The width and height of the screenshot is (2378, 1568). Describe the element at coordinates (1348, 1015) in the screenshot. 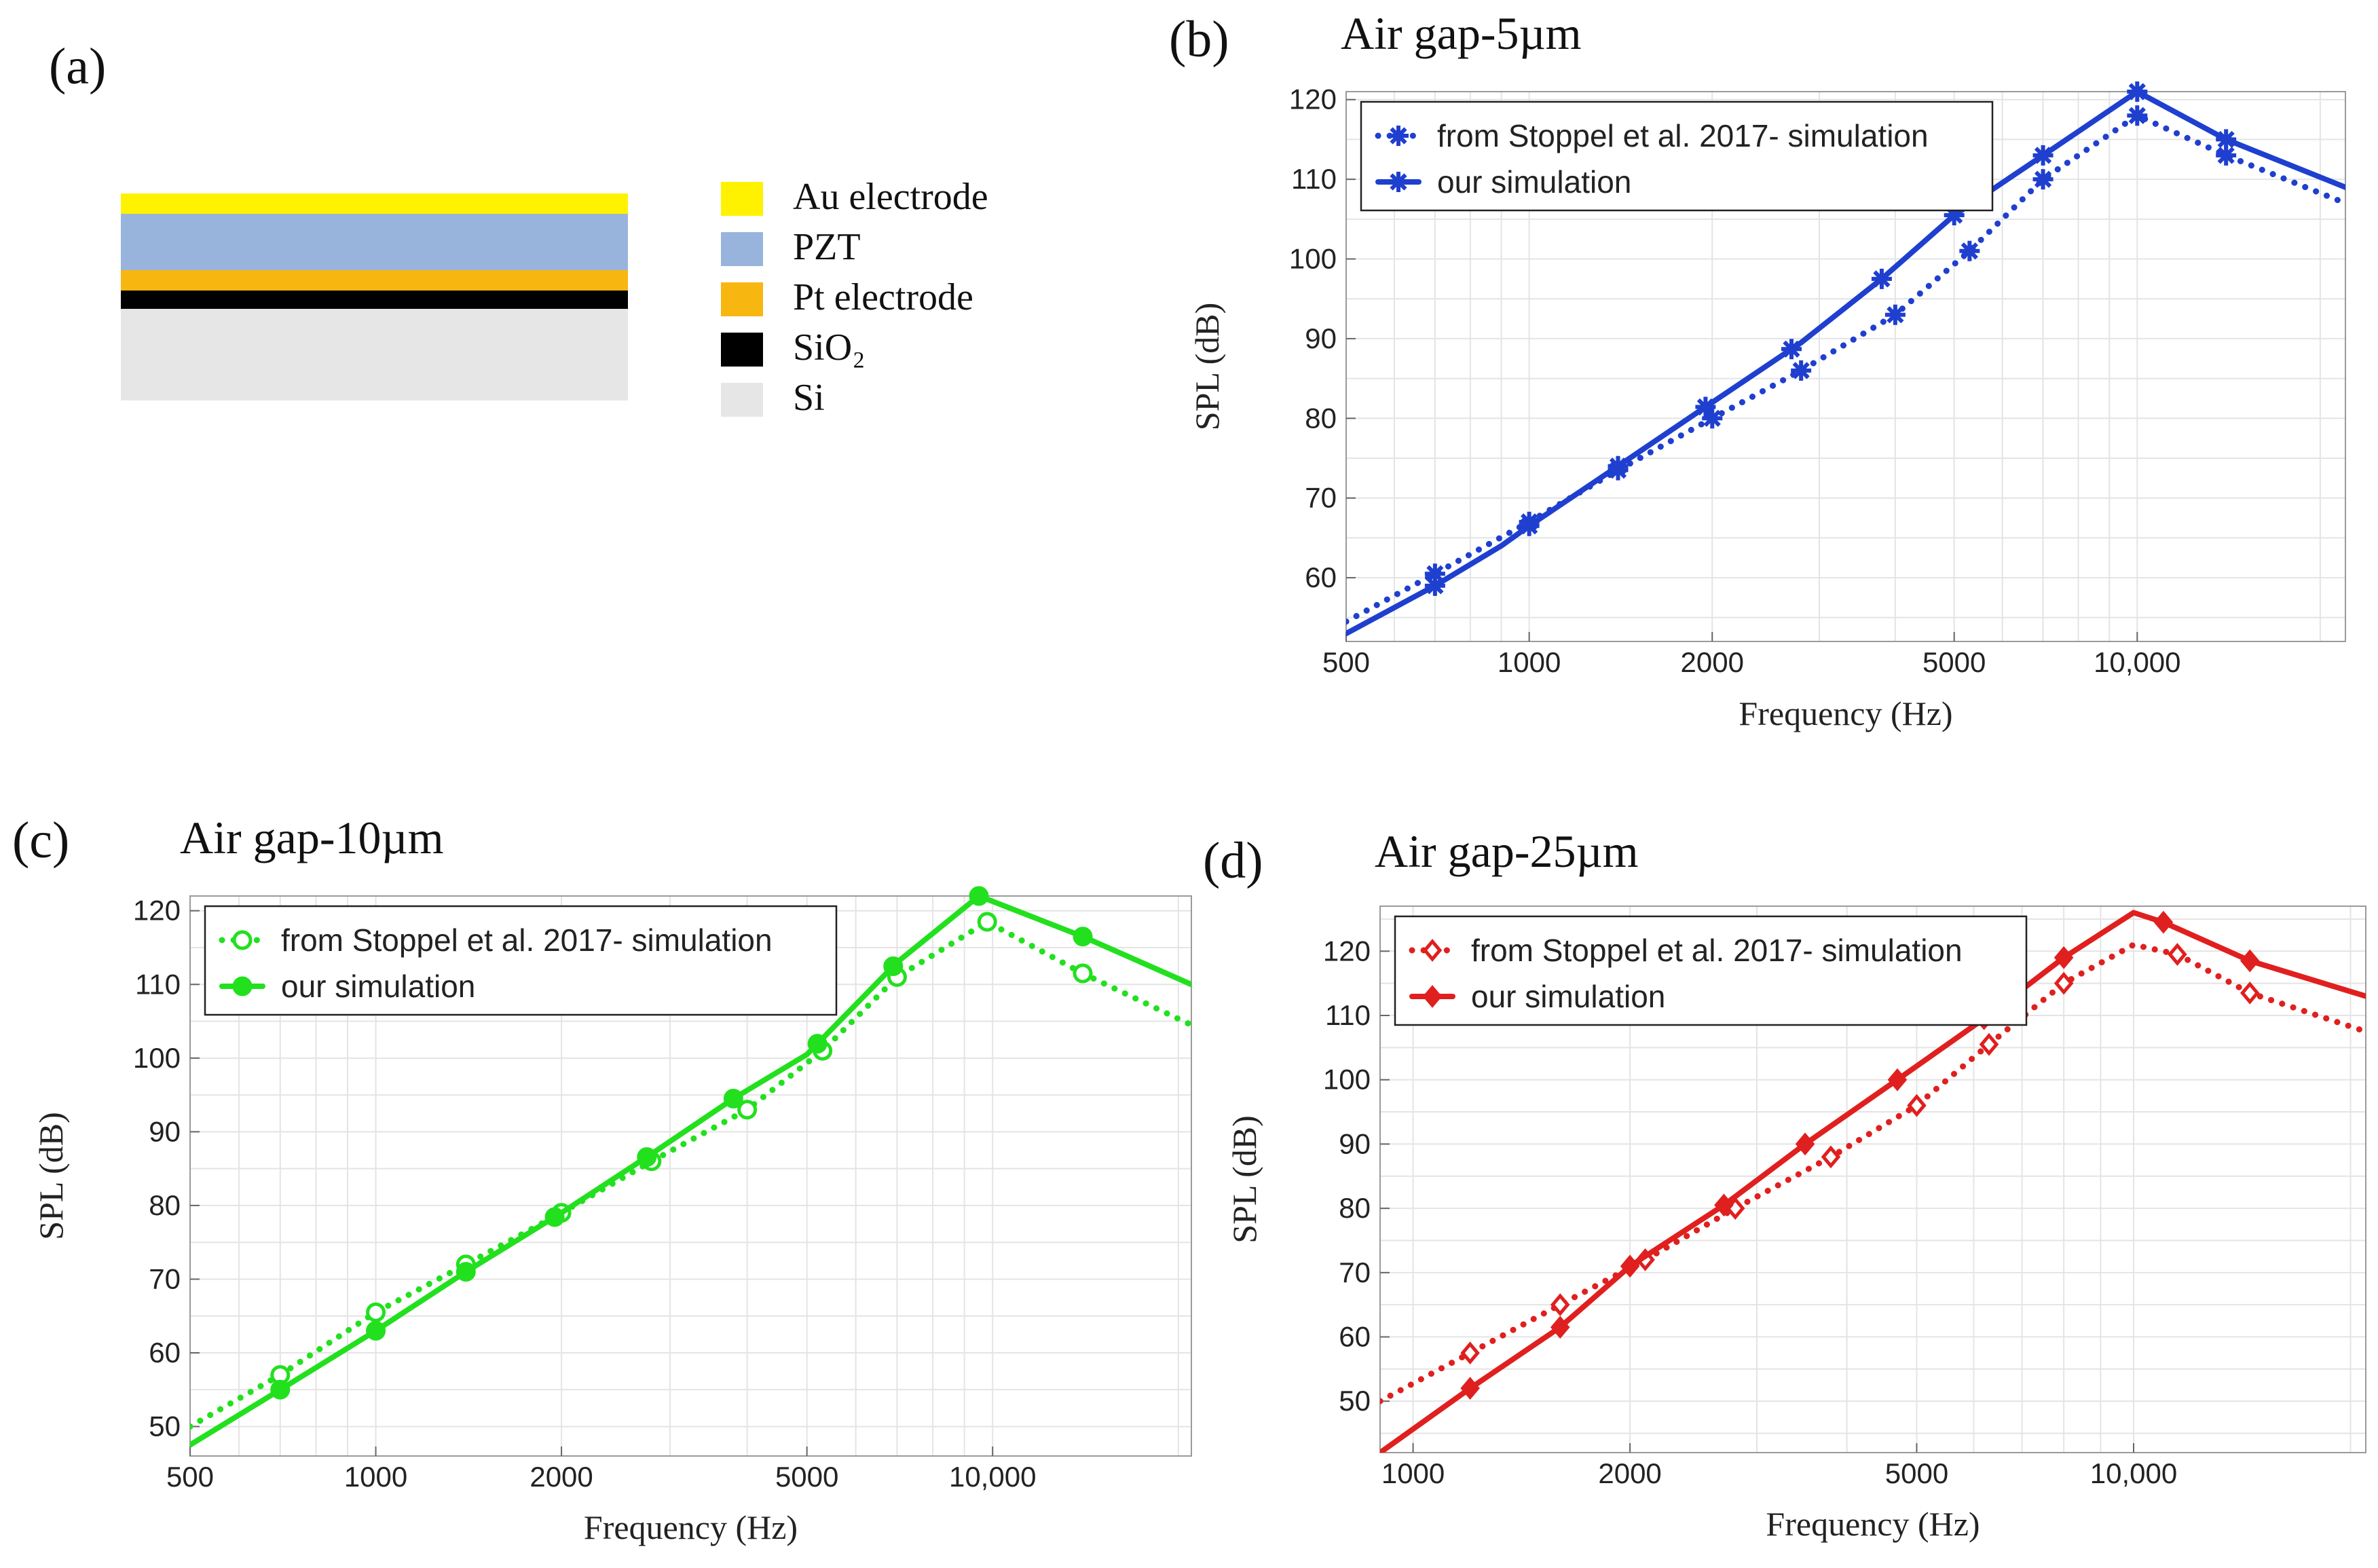

I see `chart-d-ytick-label: 110` at that location.